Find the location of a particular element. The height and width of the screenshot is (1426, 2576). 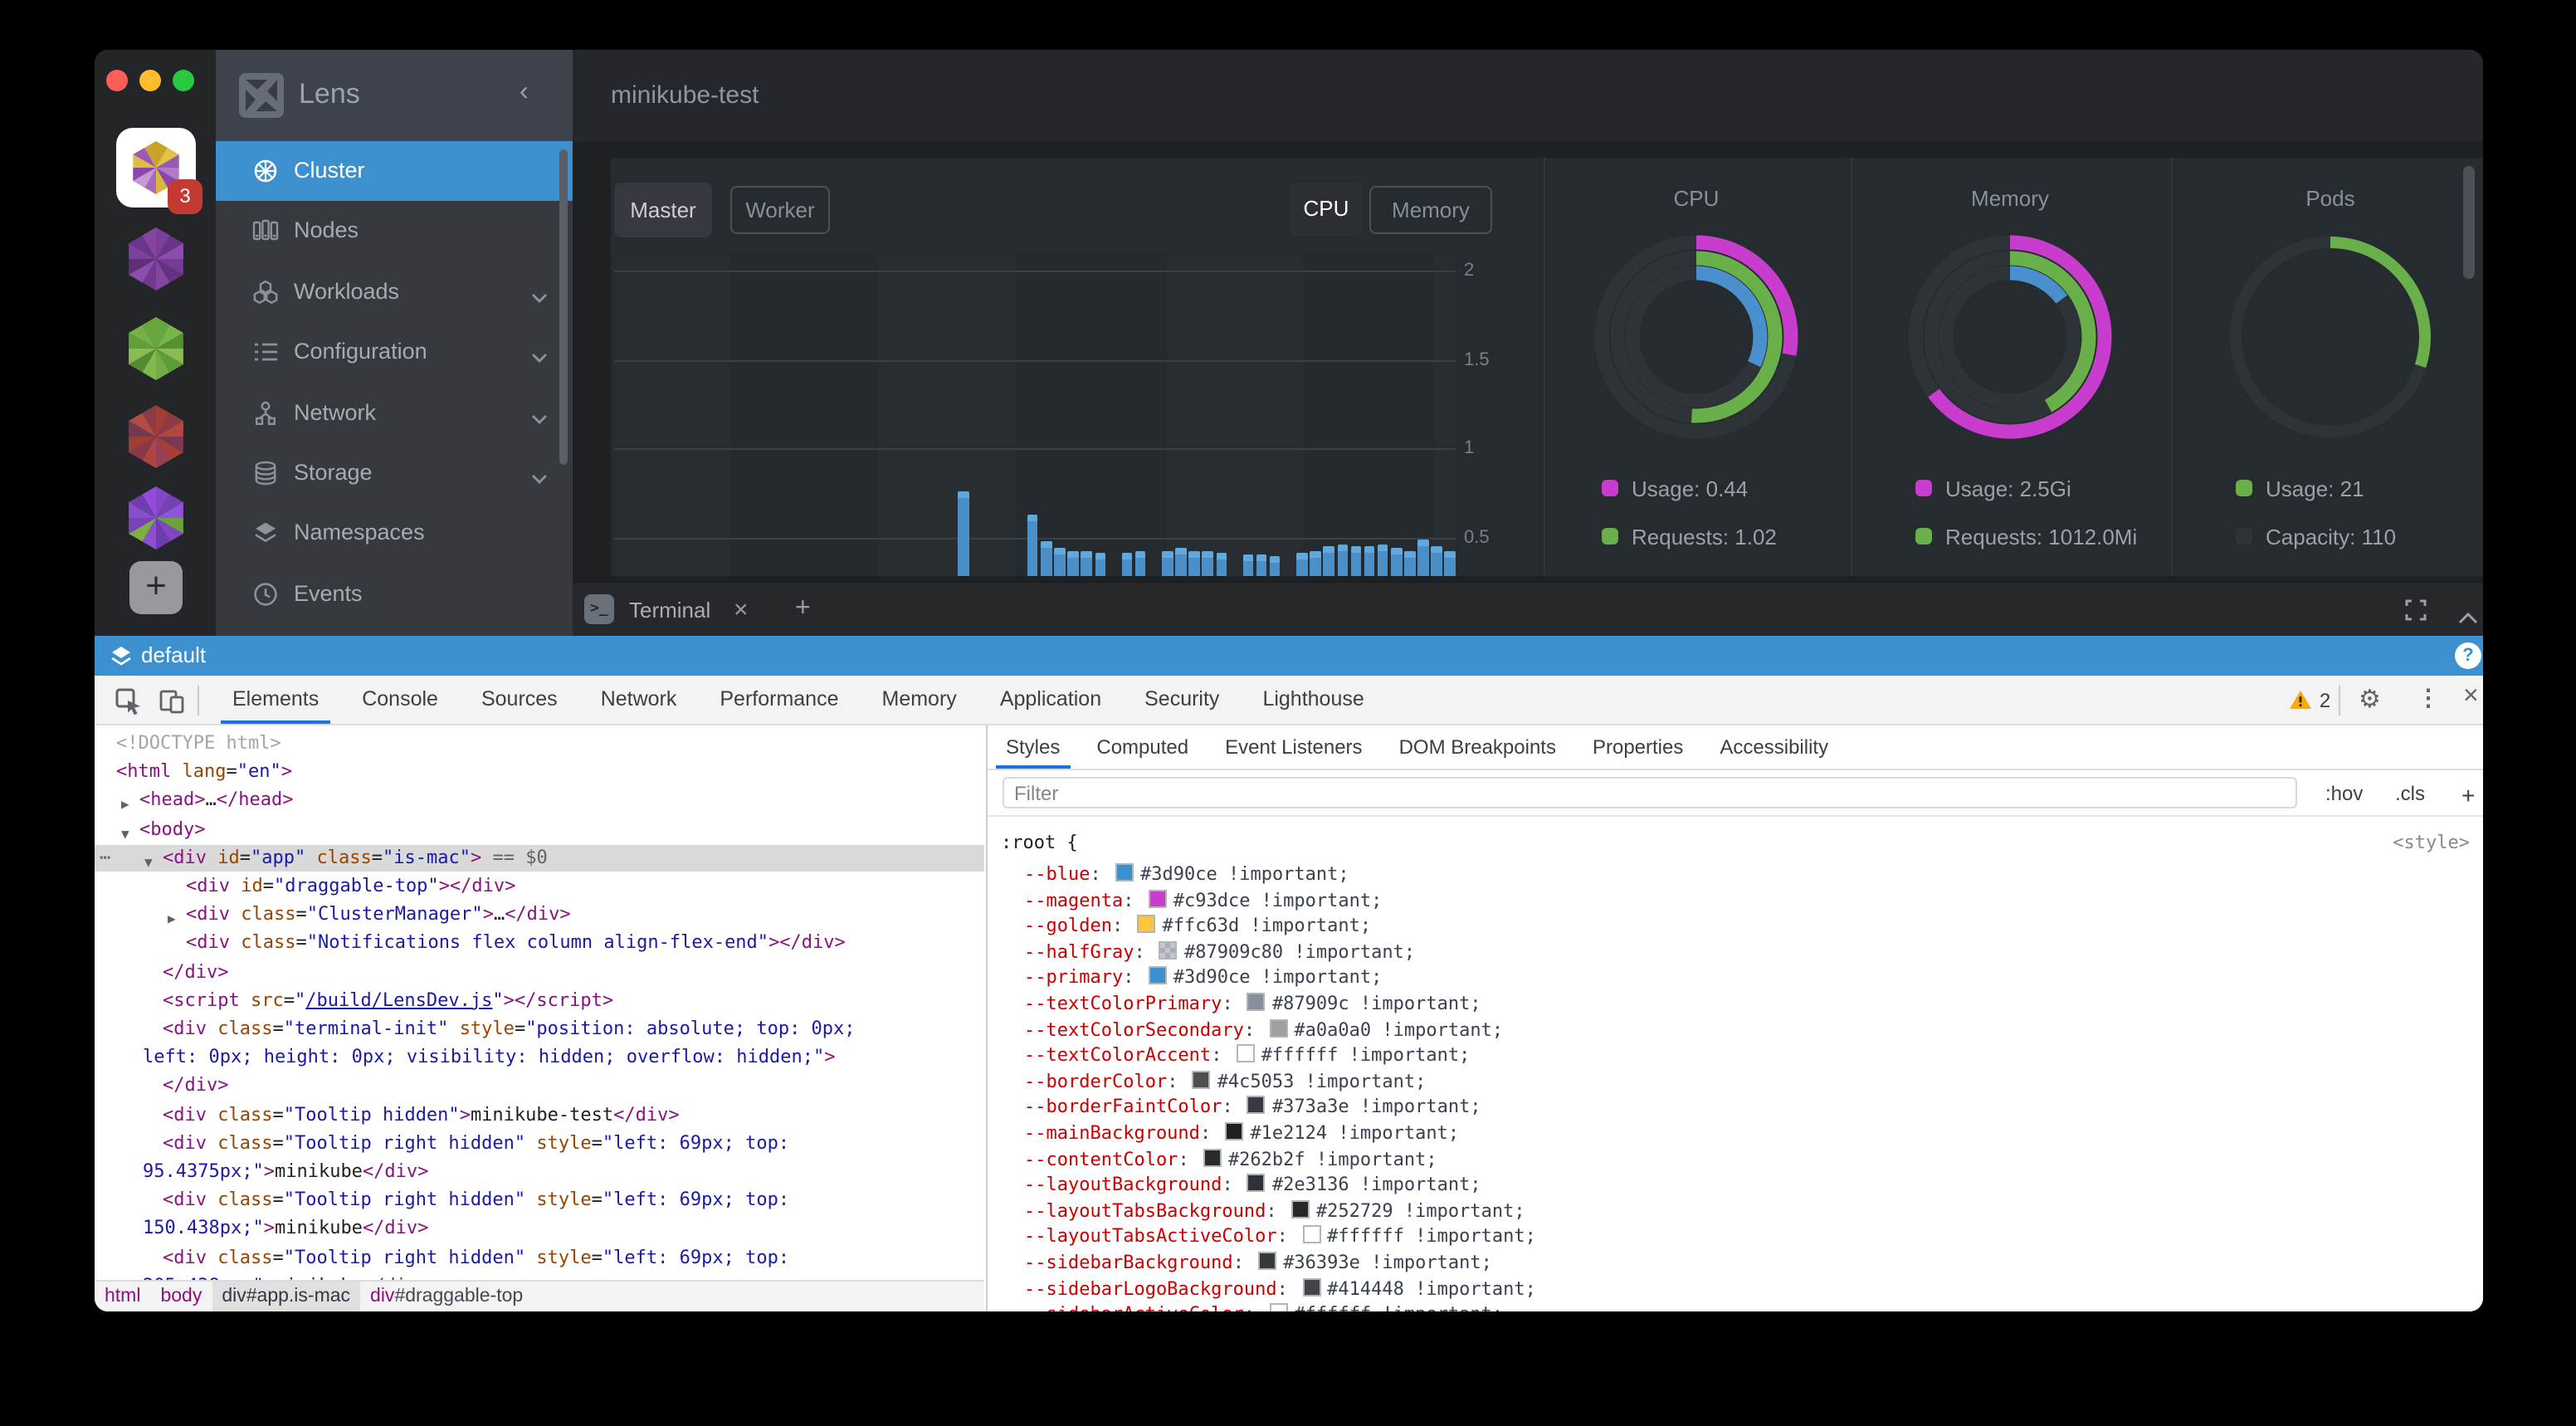

dom-tree-line: <div id="draggable-top"></div> is located at coordinates (351, 885).